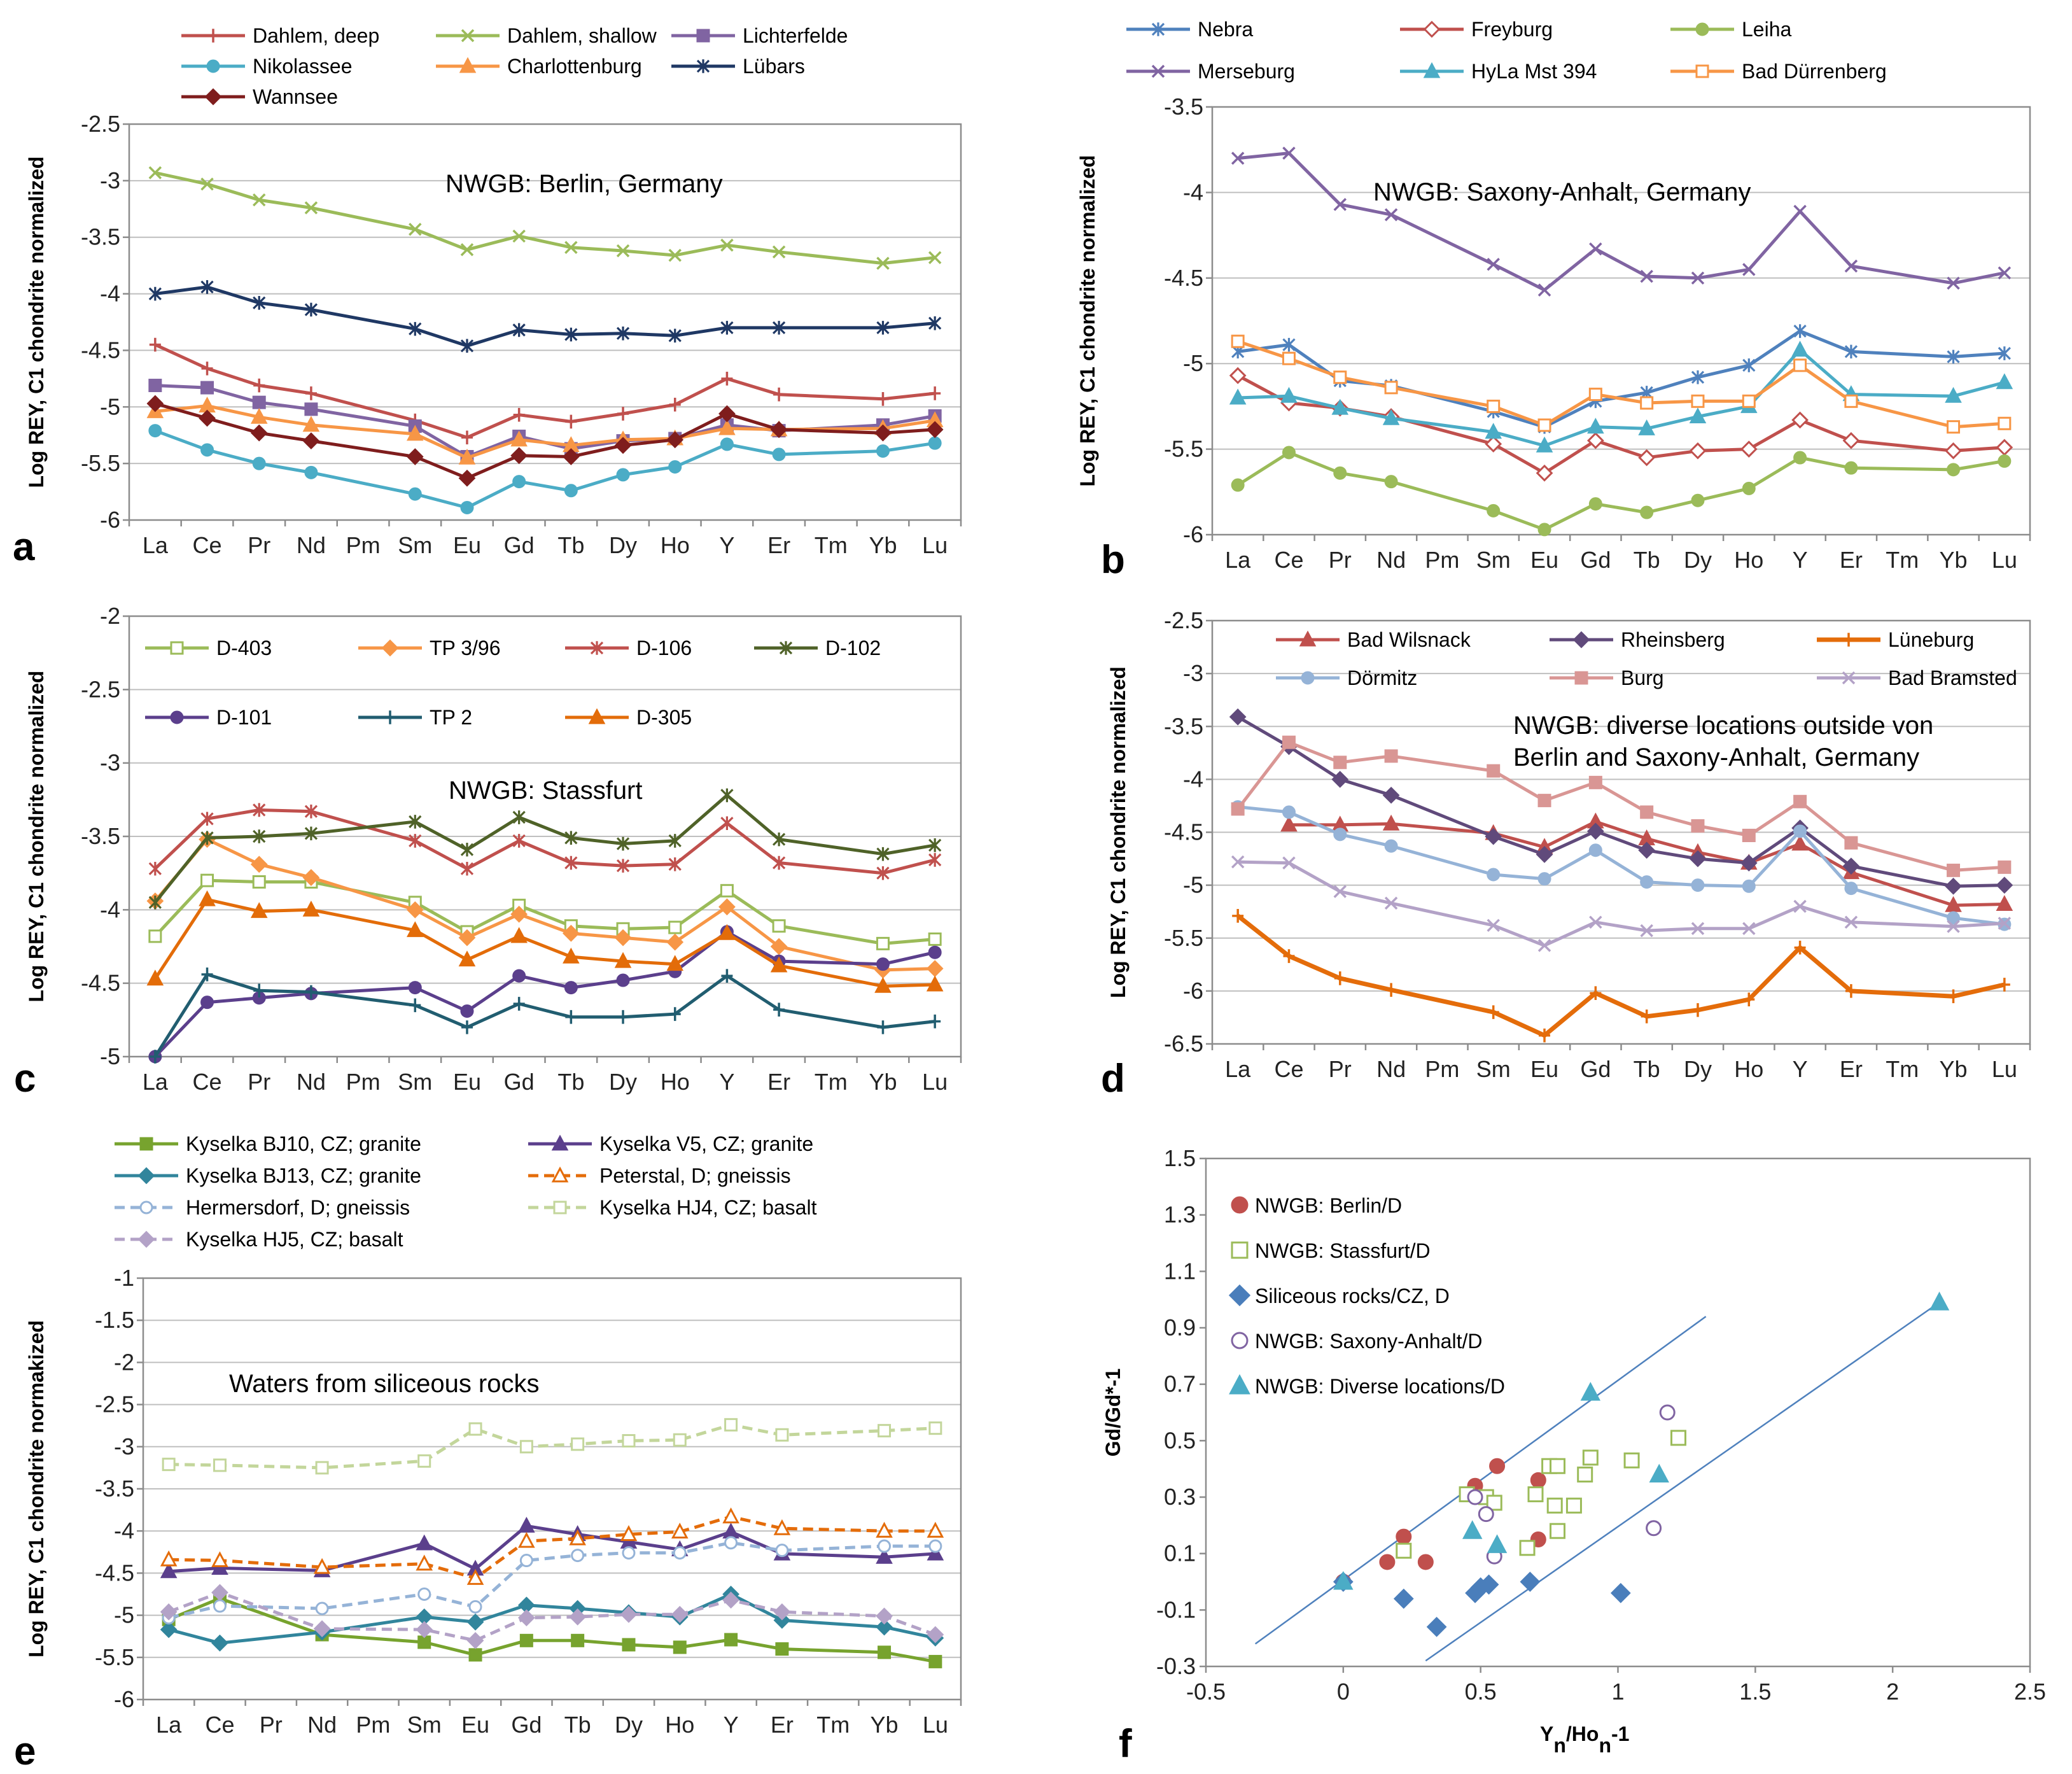  What do you see at coordinates (1617, 1692) in the screenshot?
I see `x-tick-label: 1` at bounding box center [1617, 1692].